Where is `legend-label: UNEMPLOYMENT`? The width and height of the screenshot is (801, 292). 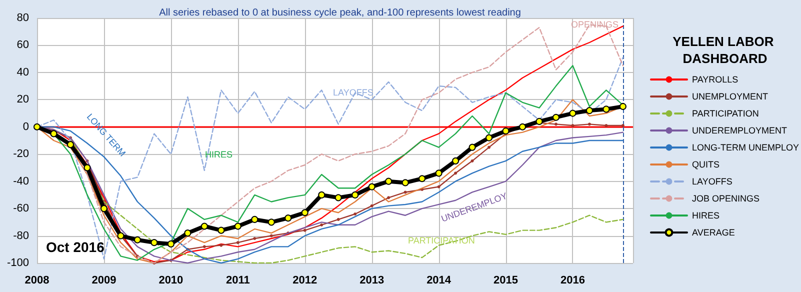 legend-label: UNEMPLOYMENT is located at coordinates (730, 97).